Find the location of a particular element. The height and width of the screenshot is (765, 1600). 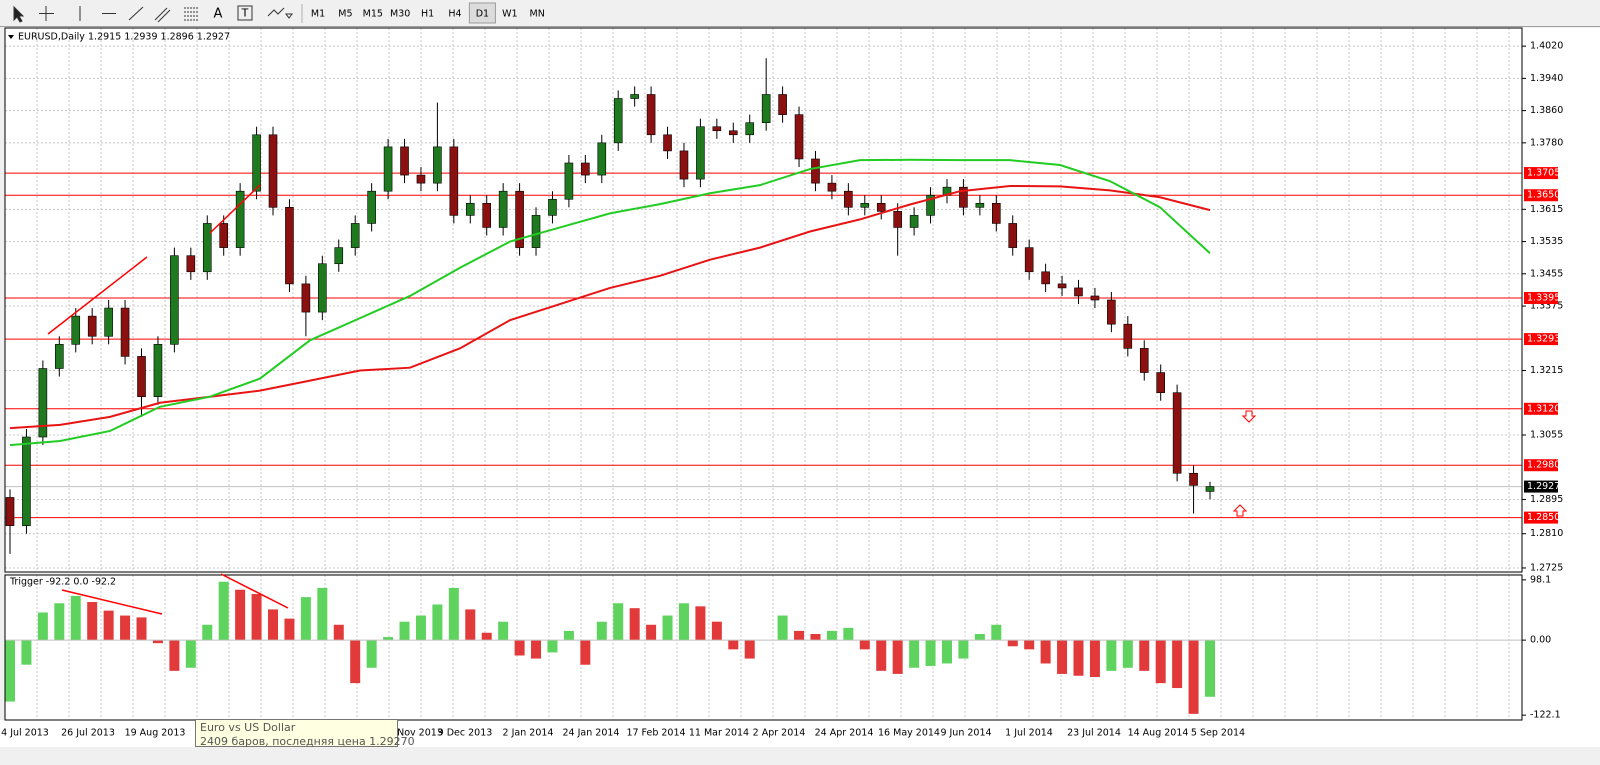

text-label-tool: T is located at coordinates (245, 13).